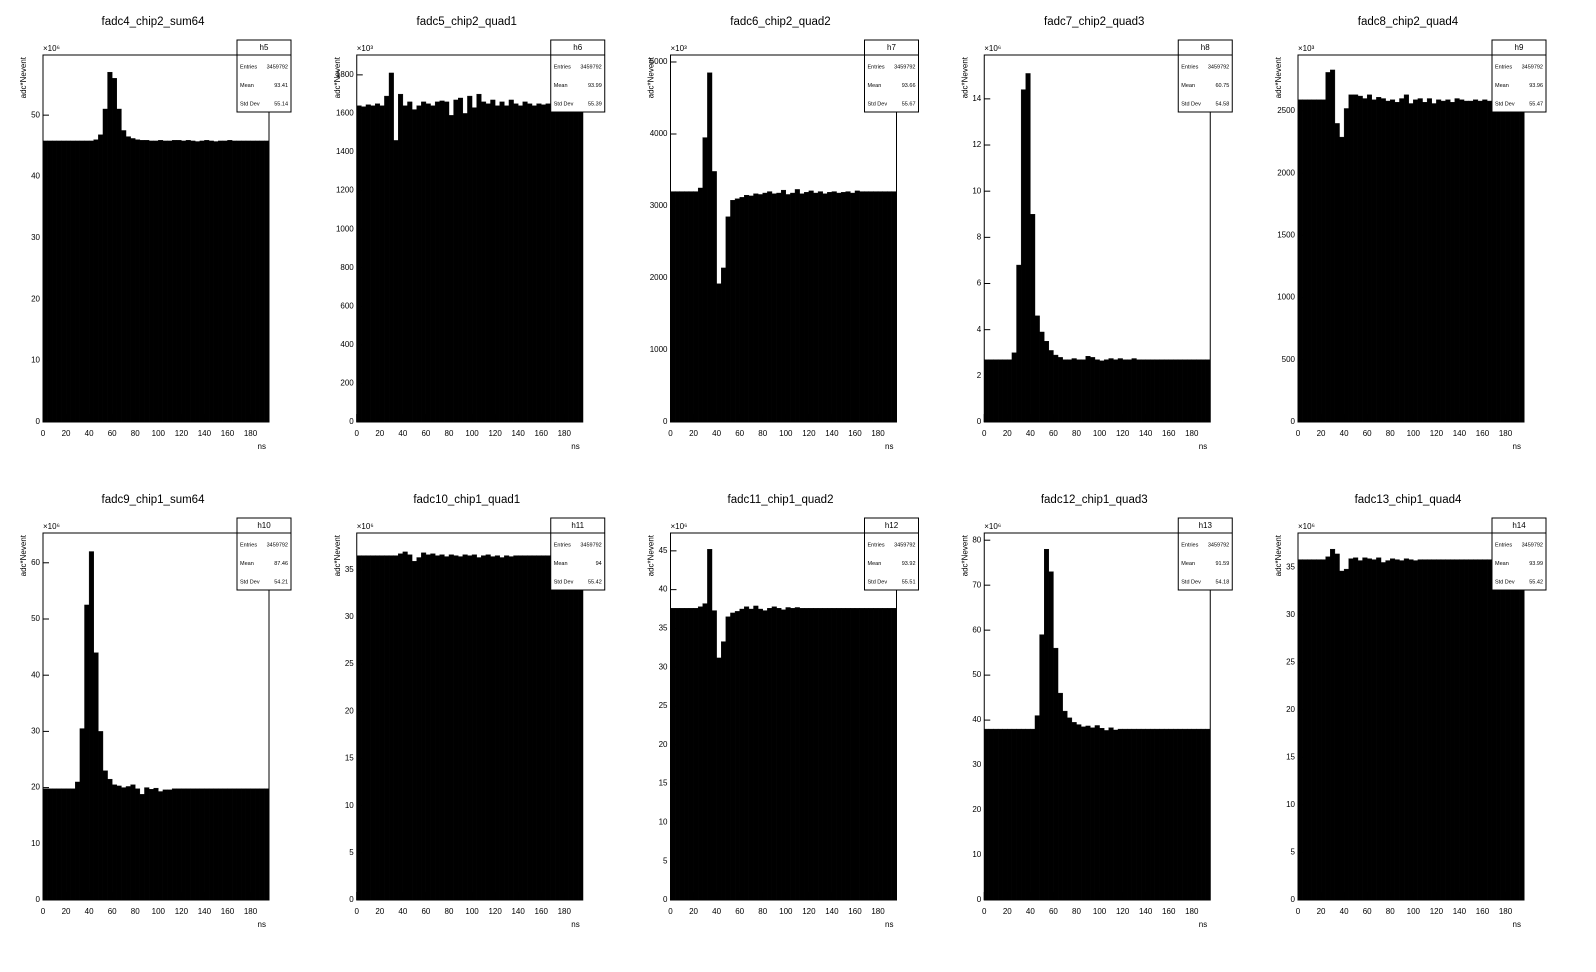 This screenshot has width=1596, height=972. What do you see at coordinates (351, 421) in the screenshot?
I see `y-tick-label: 0` at bounding box center [351, 421].